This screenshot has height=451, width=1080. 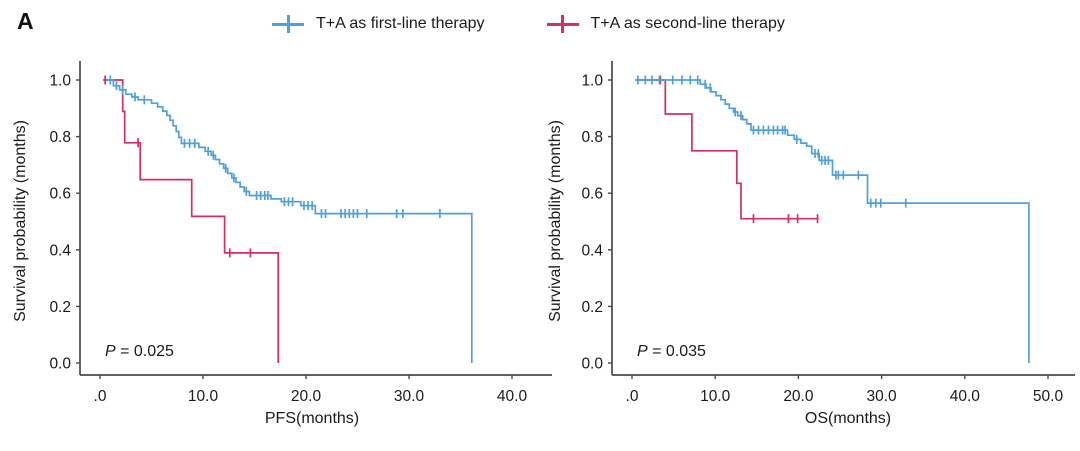 What do you see at coordinates (555, 221) in the screenshot?
I see `os-y-axis-label: Survival probability (months)` at bounding box center [555, 221].